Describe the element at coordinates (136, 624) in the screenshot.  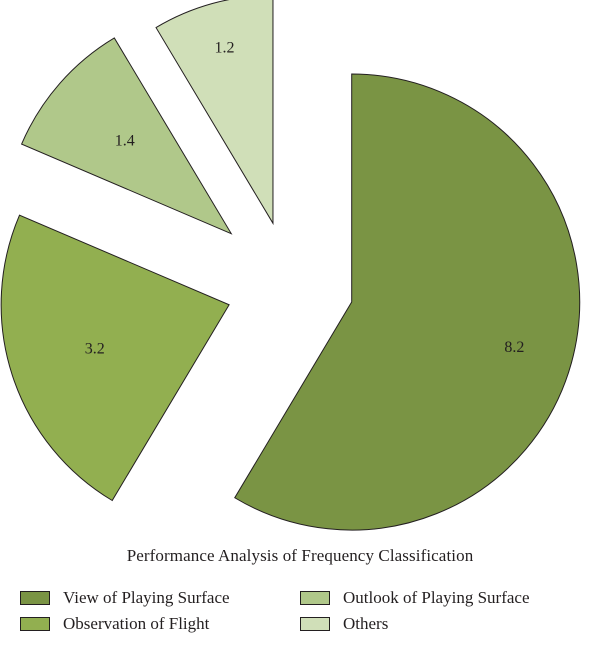
I see `legend-label: Observation of Flight` at that location.